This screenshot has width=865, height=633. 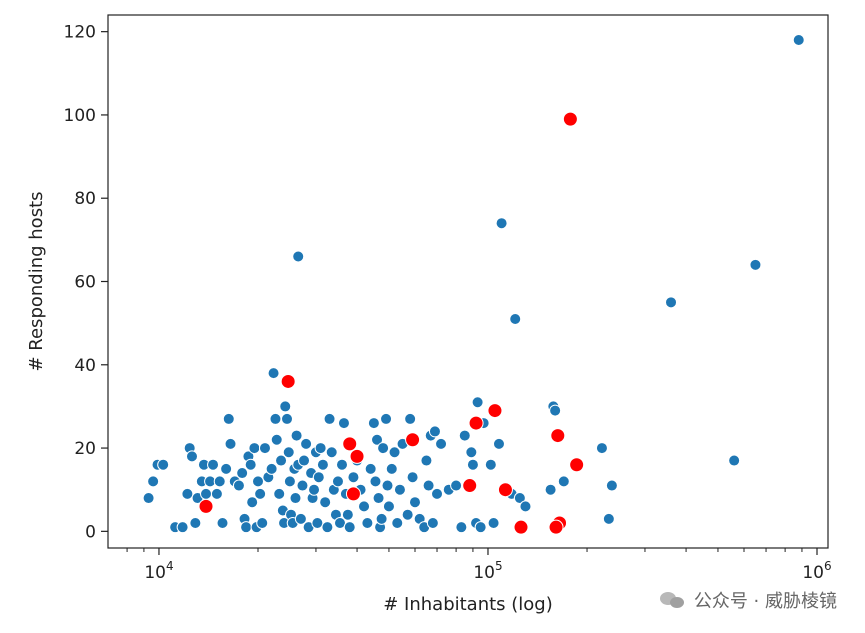 I want to click on y-tick-label: 100, so click(x=80, y=116).